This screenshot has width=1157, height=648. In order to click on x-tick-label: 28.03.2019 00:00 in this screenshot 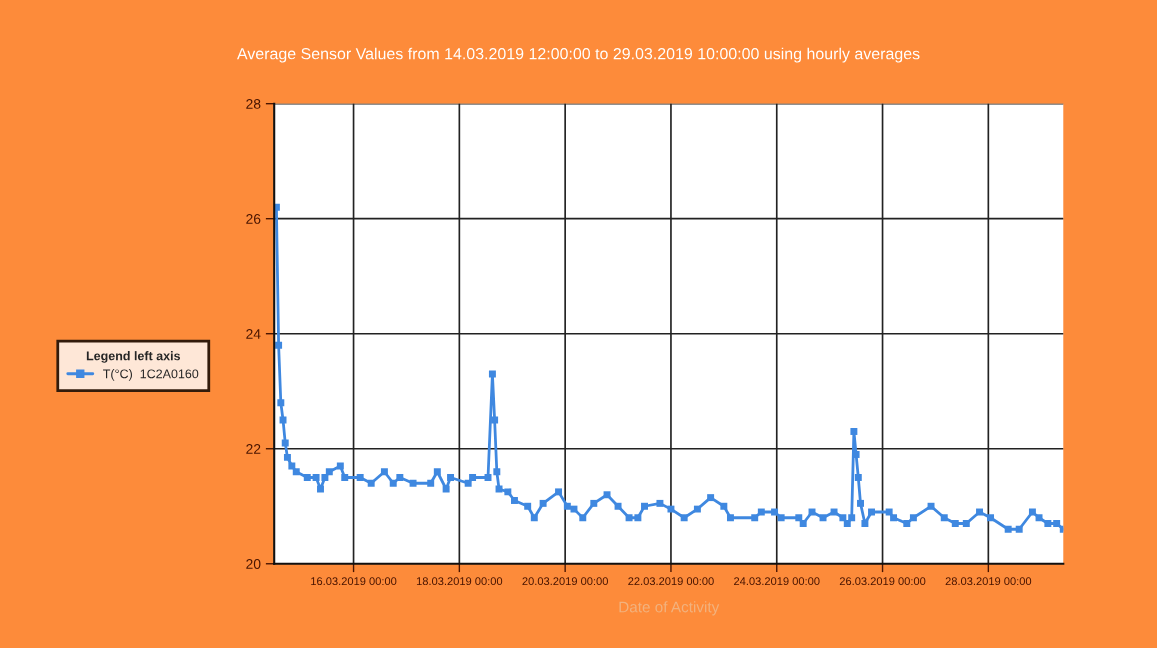, I will do `click(988, 581)`.